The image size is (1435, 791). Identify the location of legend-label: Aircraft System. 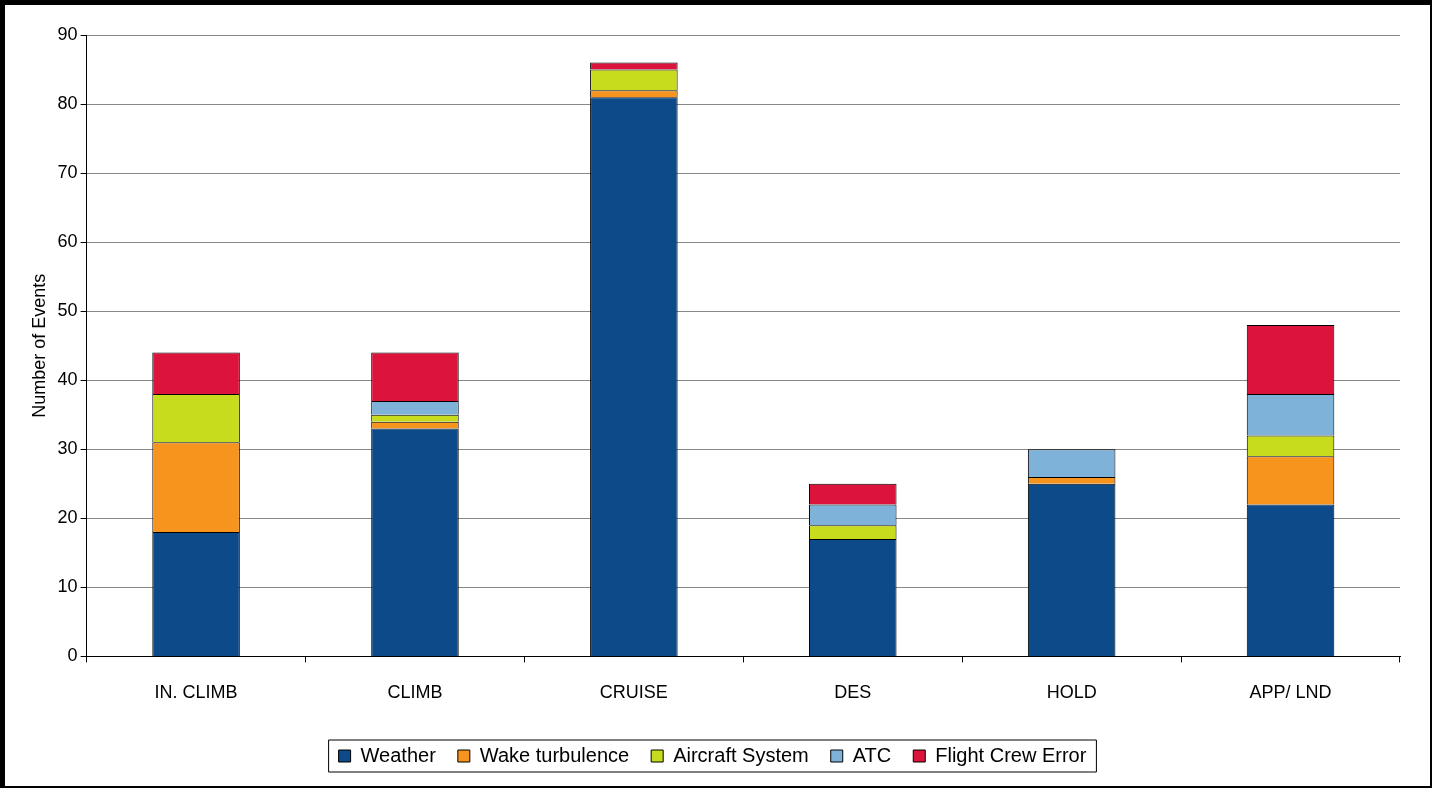
(741, 754).